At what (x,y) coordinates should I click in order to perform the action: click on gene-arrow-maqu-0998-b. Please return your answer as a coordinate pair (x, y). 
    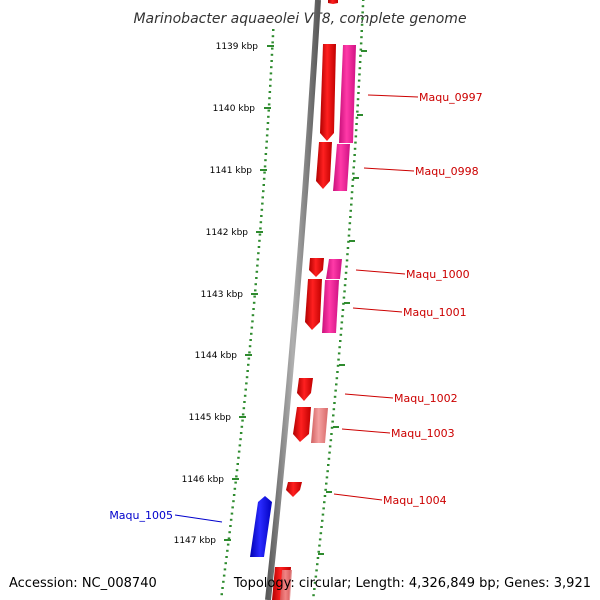
    Looking at the image, I should click on (341, 167).